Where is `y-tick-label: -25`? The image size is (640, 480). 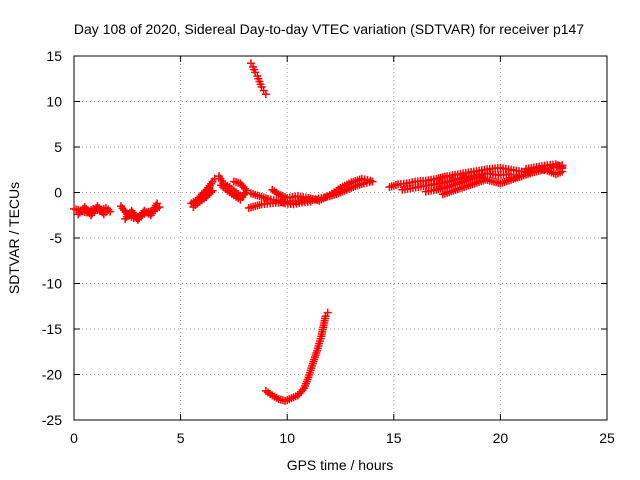
y-tick-label: -25 is located at coordinates (52, 420).